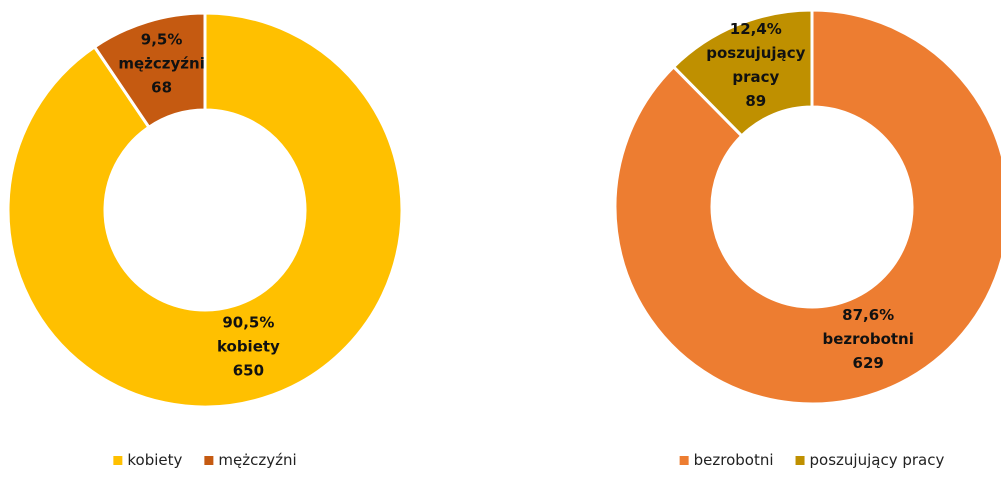  I want to click on share-label: 87,6%, so click(868, 315).